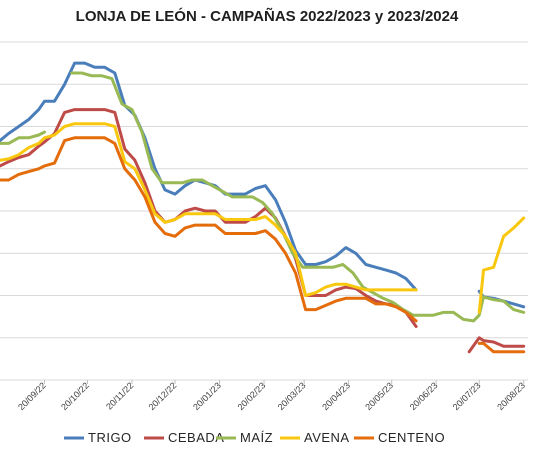 The height and width of the screenshot is (462, 534). What do you see at coordinates (196, 437) in the screenshot?
I see `legend-label-cebada: CEBADA` at bounding box center [196, 437].